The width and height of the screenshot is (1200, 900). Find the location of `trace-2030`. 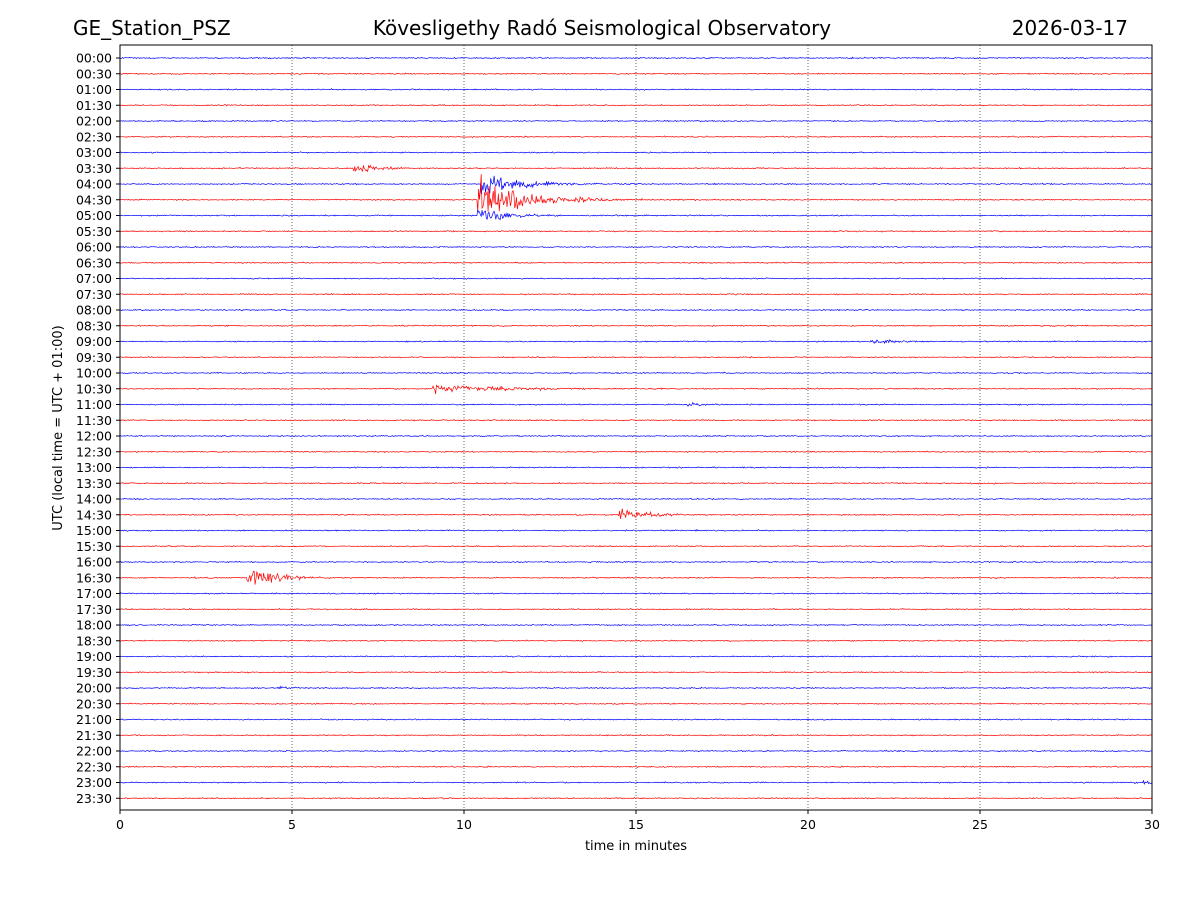

trace-2030 is located at coordinates (636, 703).